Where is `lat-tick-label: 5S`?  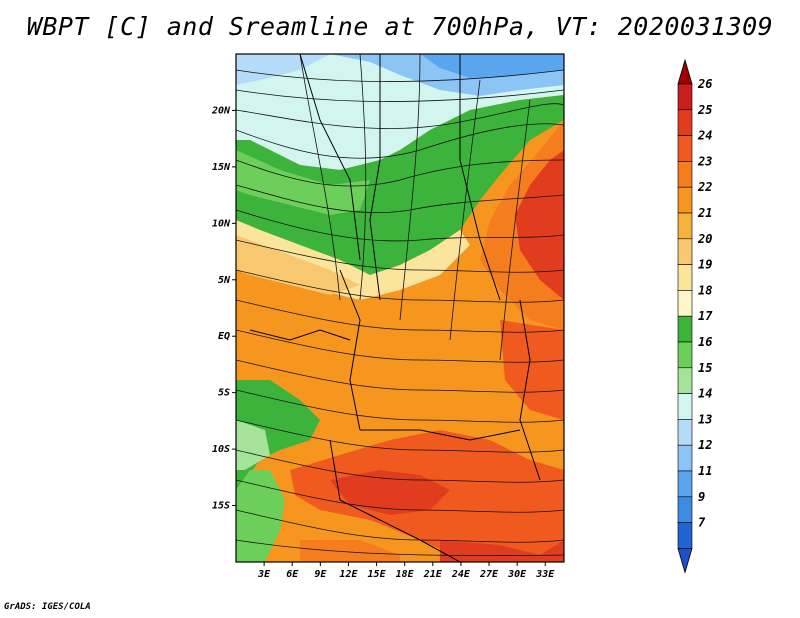 lat-tick-label: 5S is located at coordinates (224, 393).